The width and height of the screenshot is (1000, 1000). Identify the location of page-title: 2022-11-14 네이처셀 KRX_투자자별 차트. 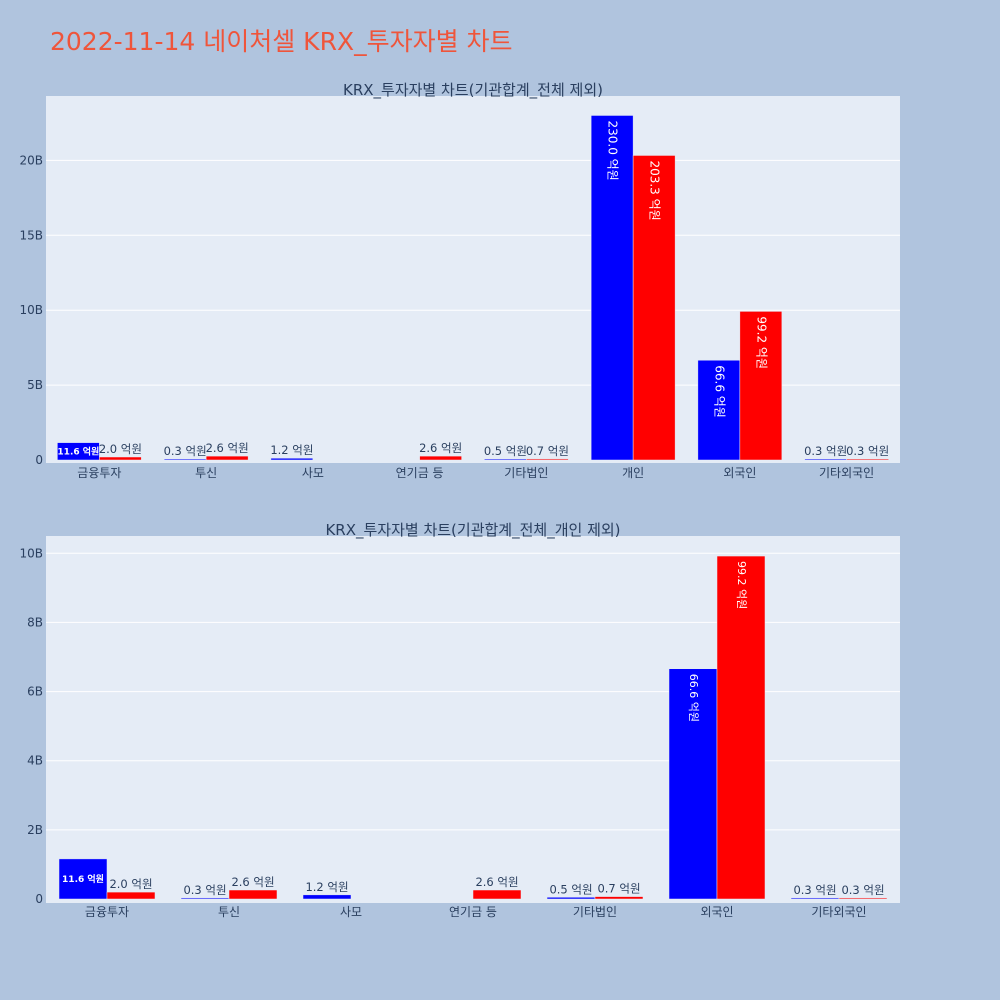
(281, 41).